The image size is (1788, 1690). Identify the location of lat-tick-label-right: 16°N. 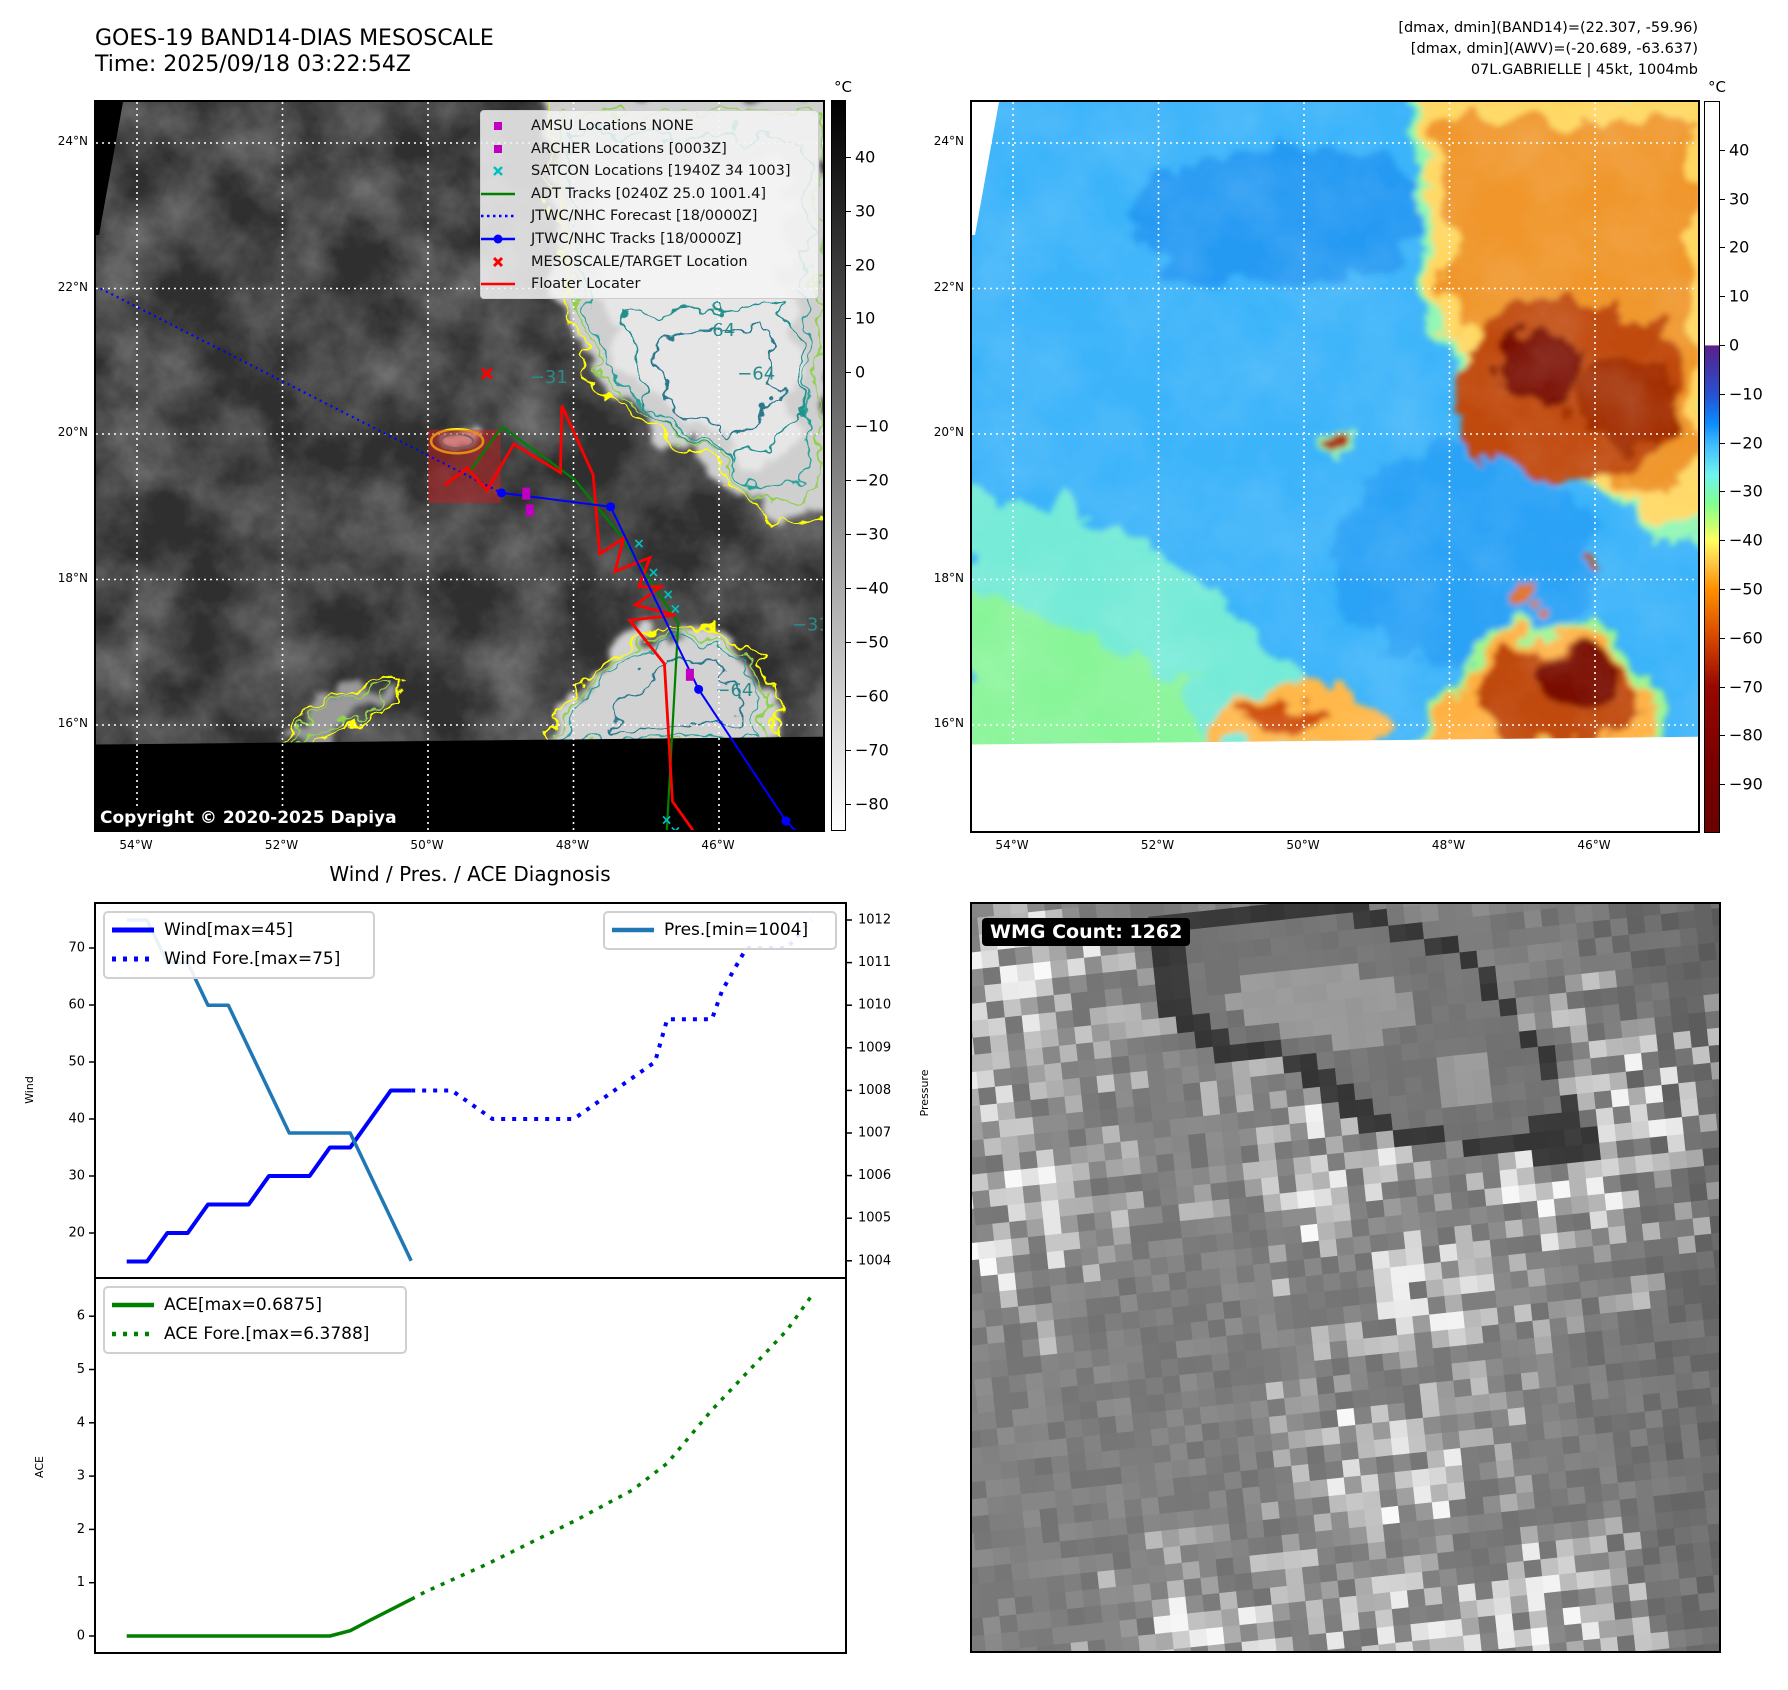
(948, 723).